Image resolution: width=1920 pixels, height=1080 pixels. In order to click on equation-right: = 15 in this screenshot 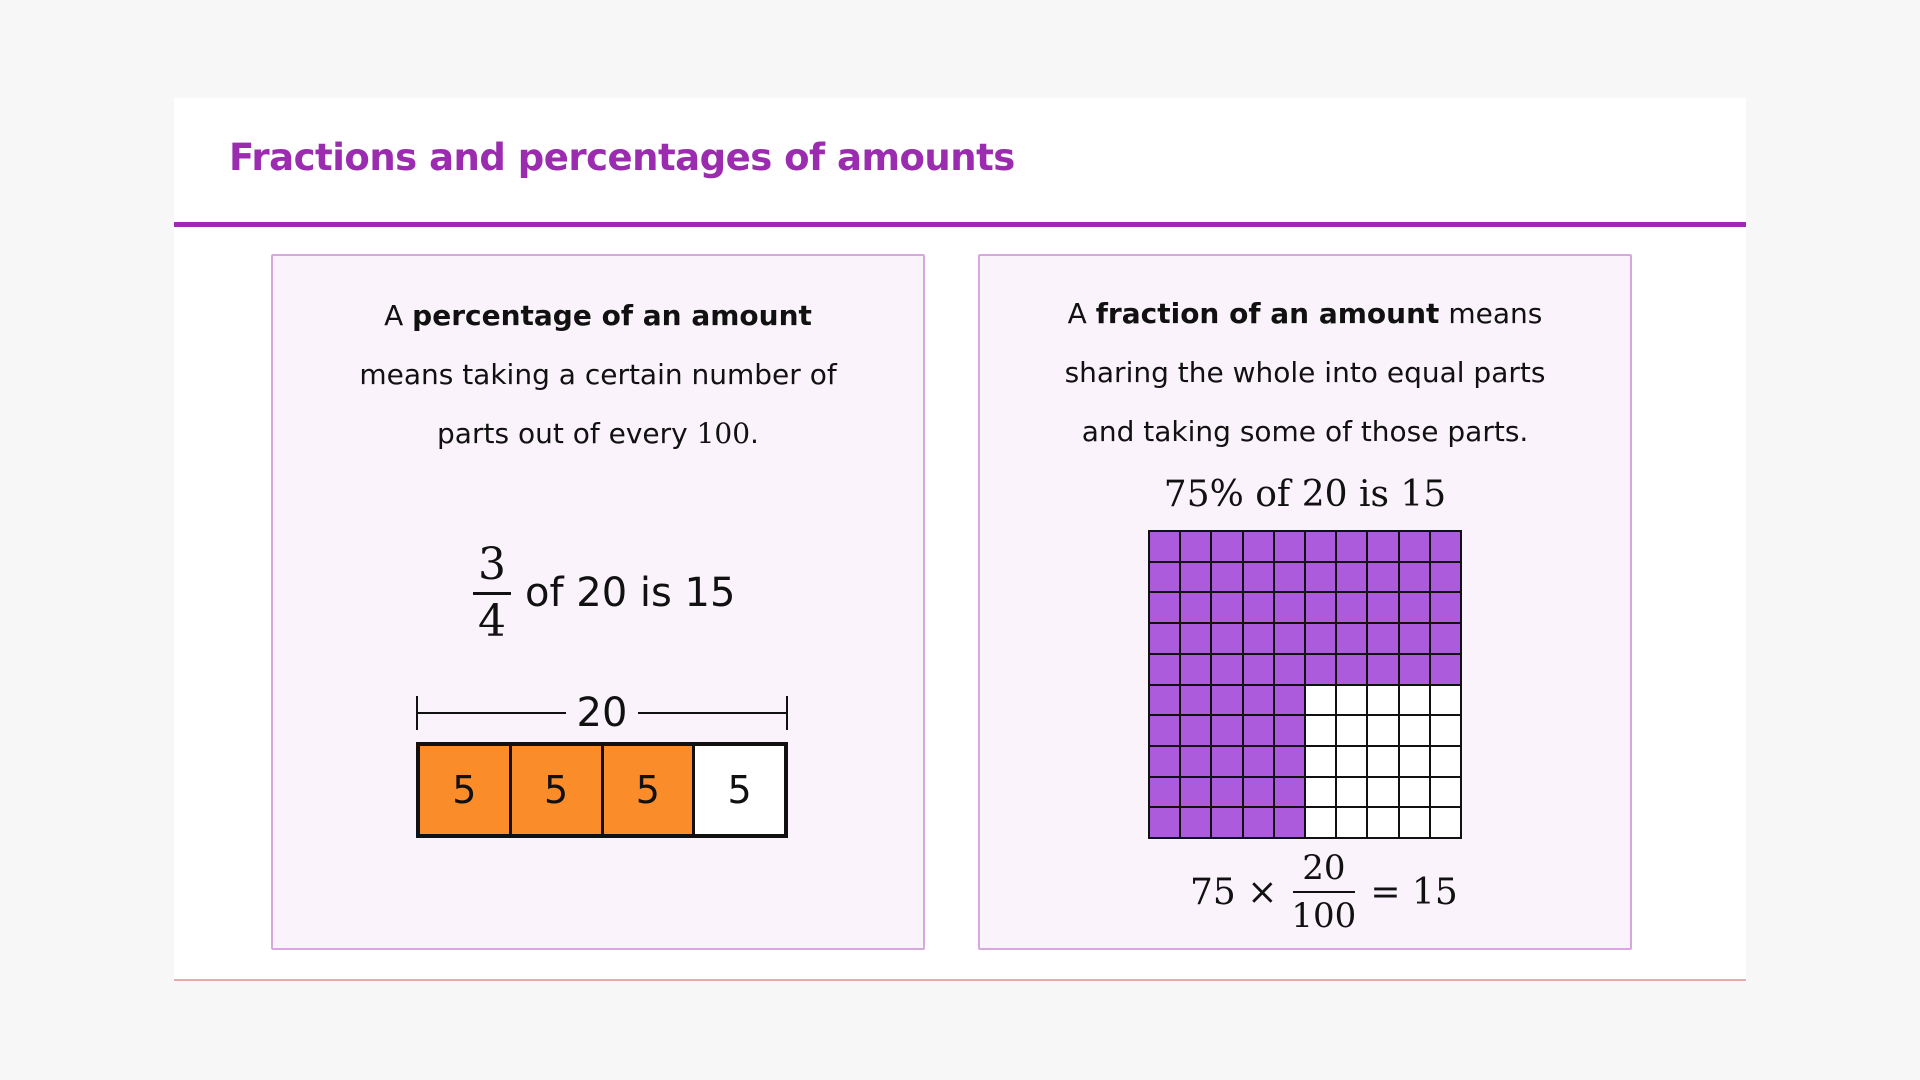, I will do `click(1414, 892)`.